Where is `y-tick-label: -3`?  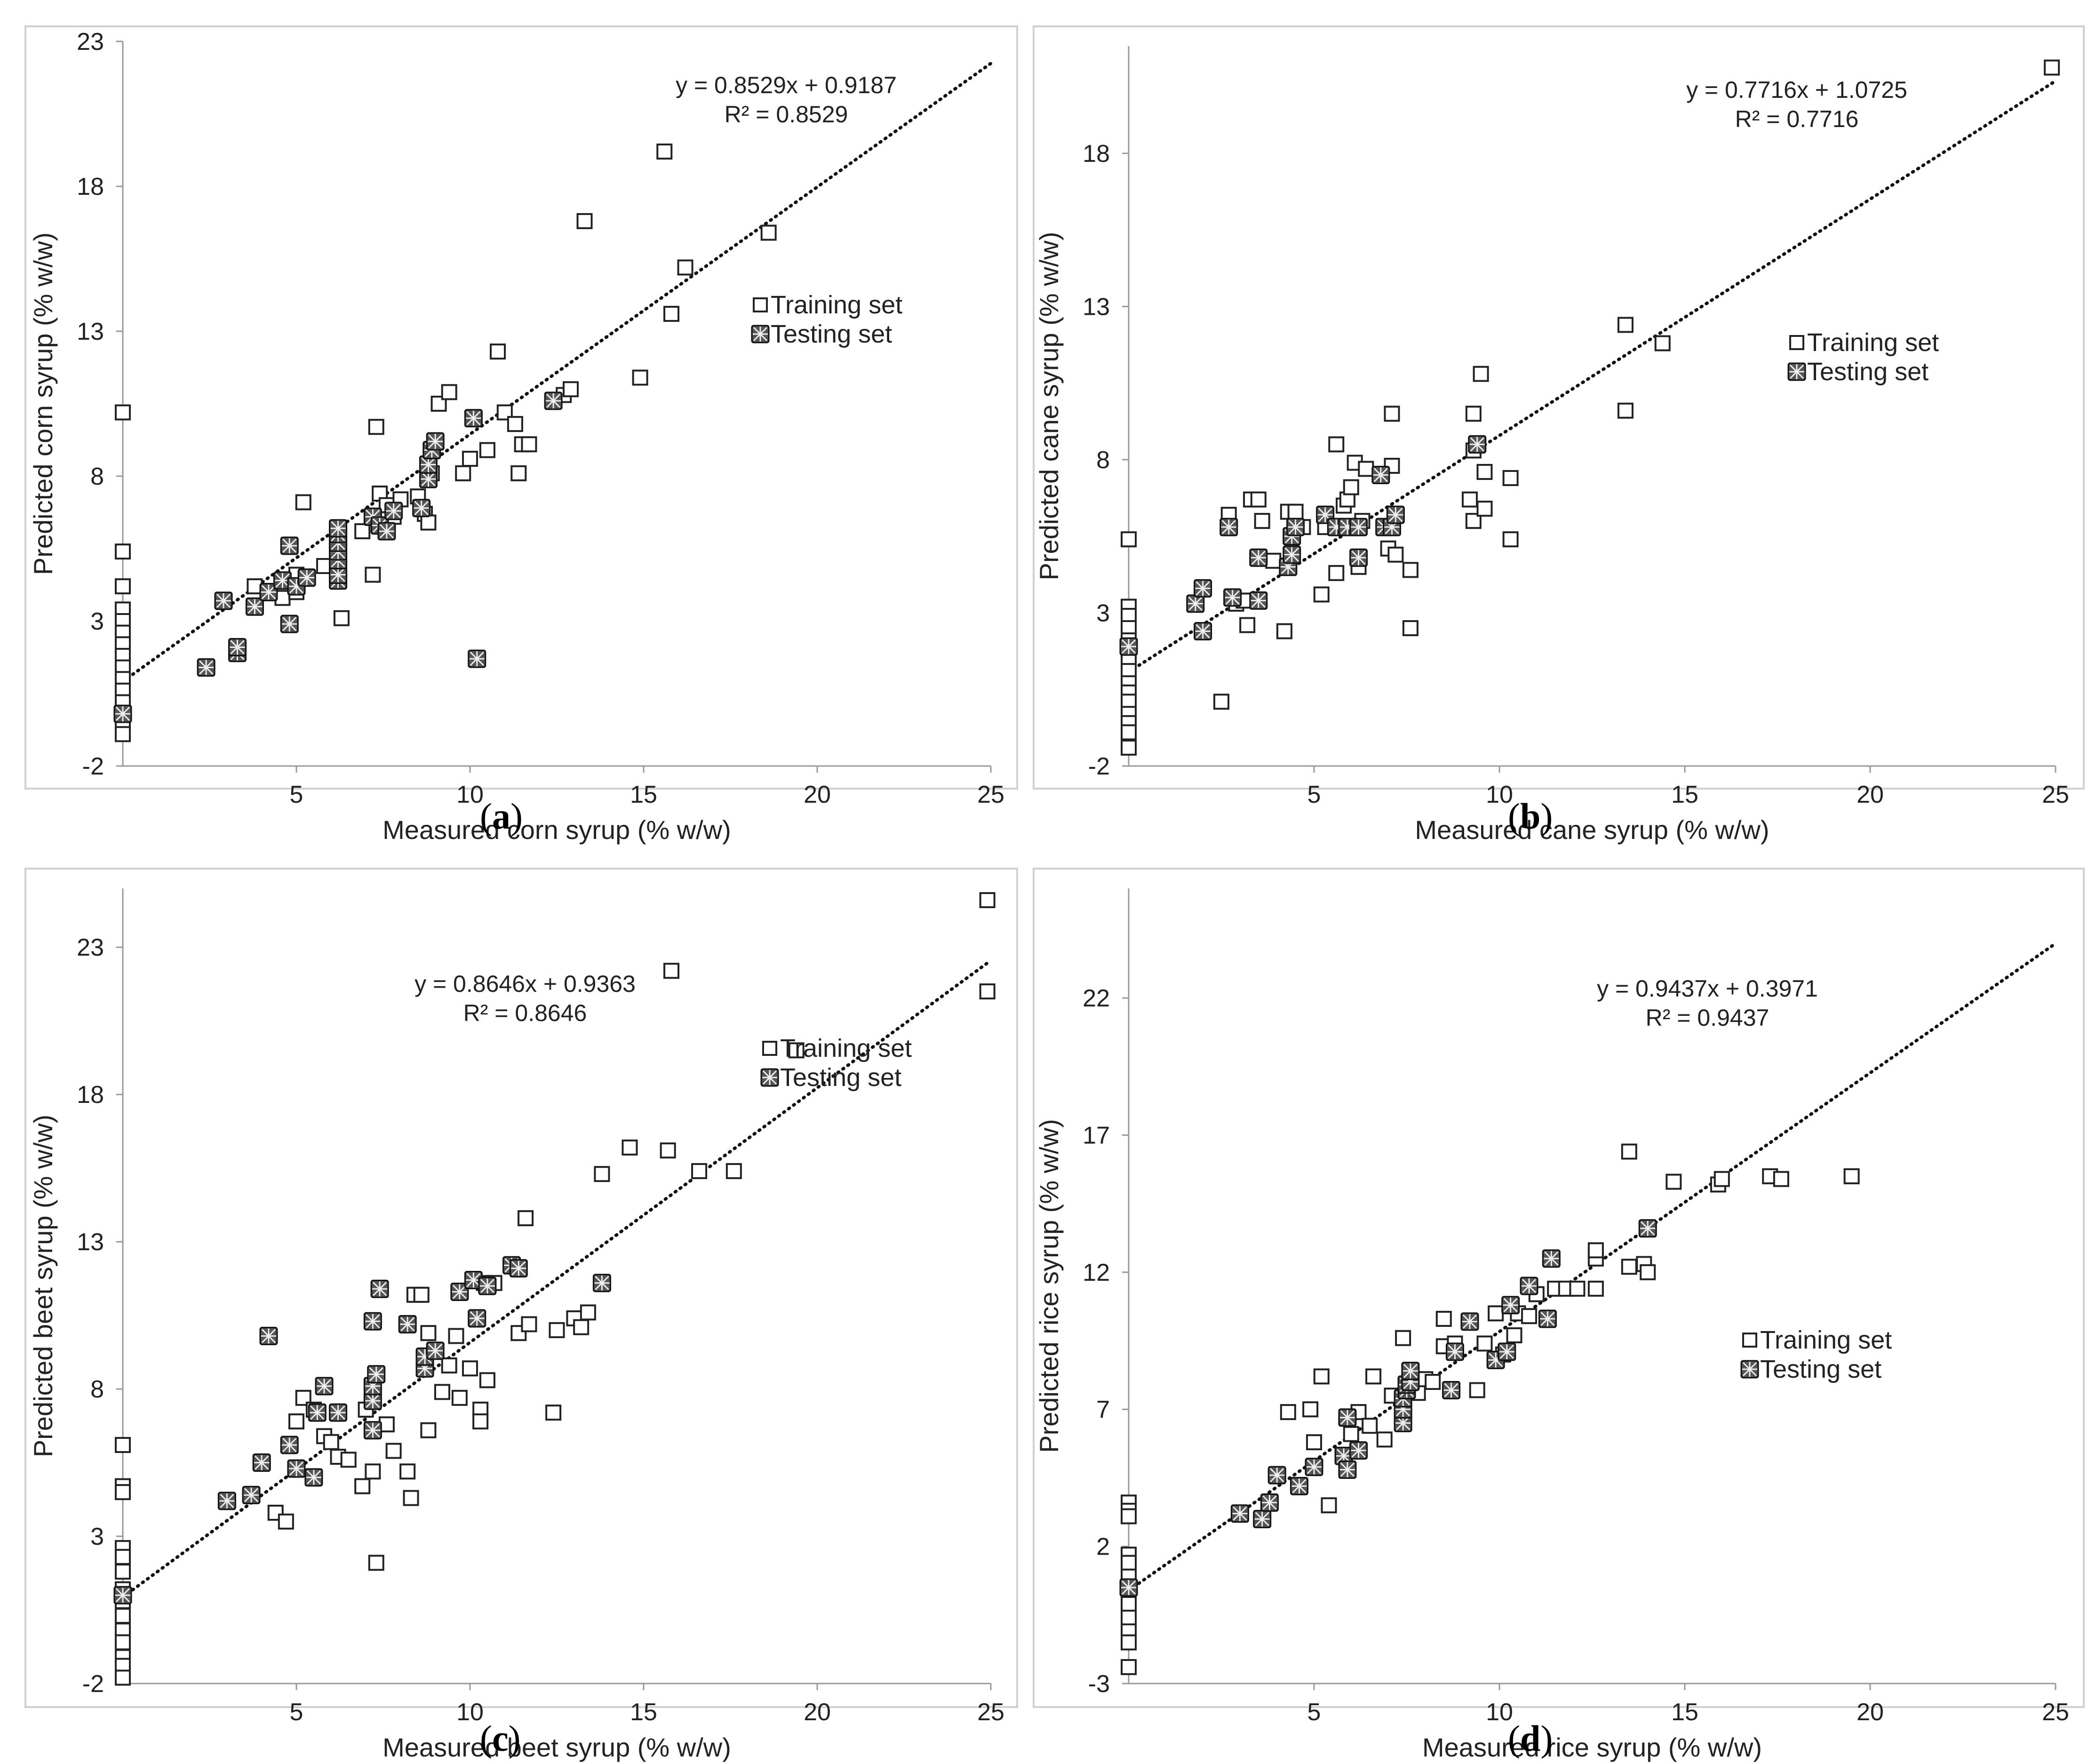
y-tick-label: -3 is located at coordinates (1099, 1684).